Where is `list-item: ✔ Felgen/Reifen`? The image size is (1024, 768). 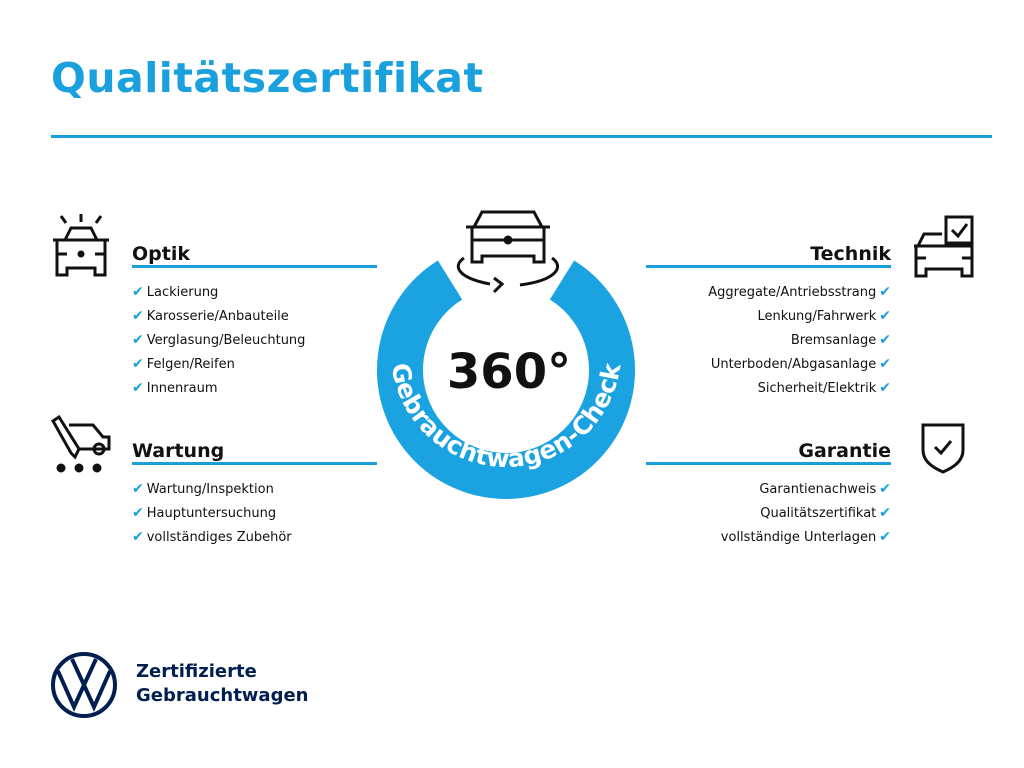 list-item: ✔ Felgen/Reifen is located at coordinates (183, 364).